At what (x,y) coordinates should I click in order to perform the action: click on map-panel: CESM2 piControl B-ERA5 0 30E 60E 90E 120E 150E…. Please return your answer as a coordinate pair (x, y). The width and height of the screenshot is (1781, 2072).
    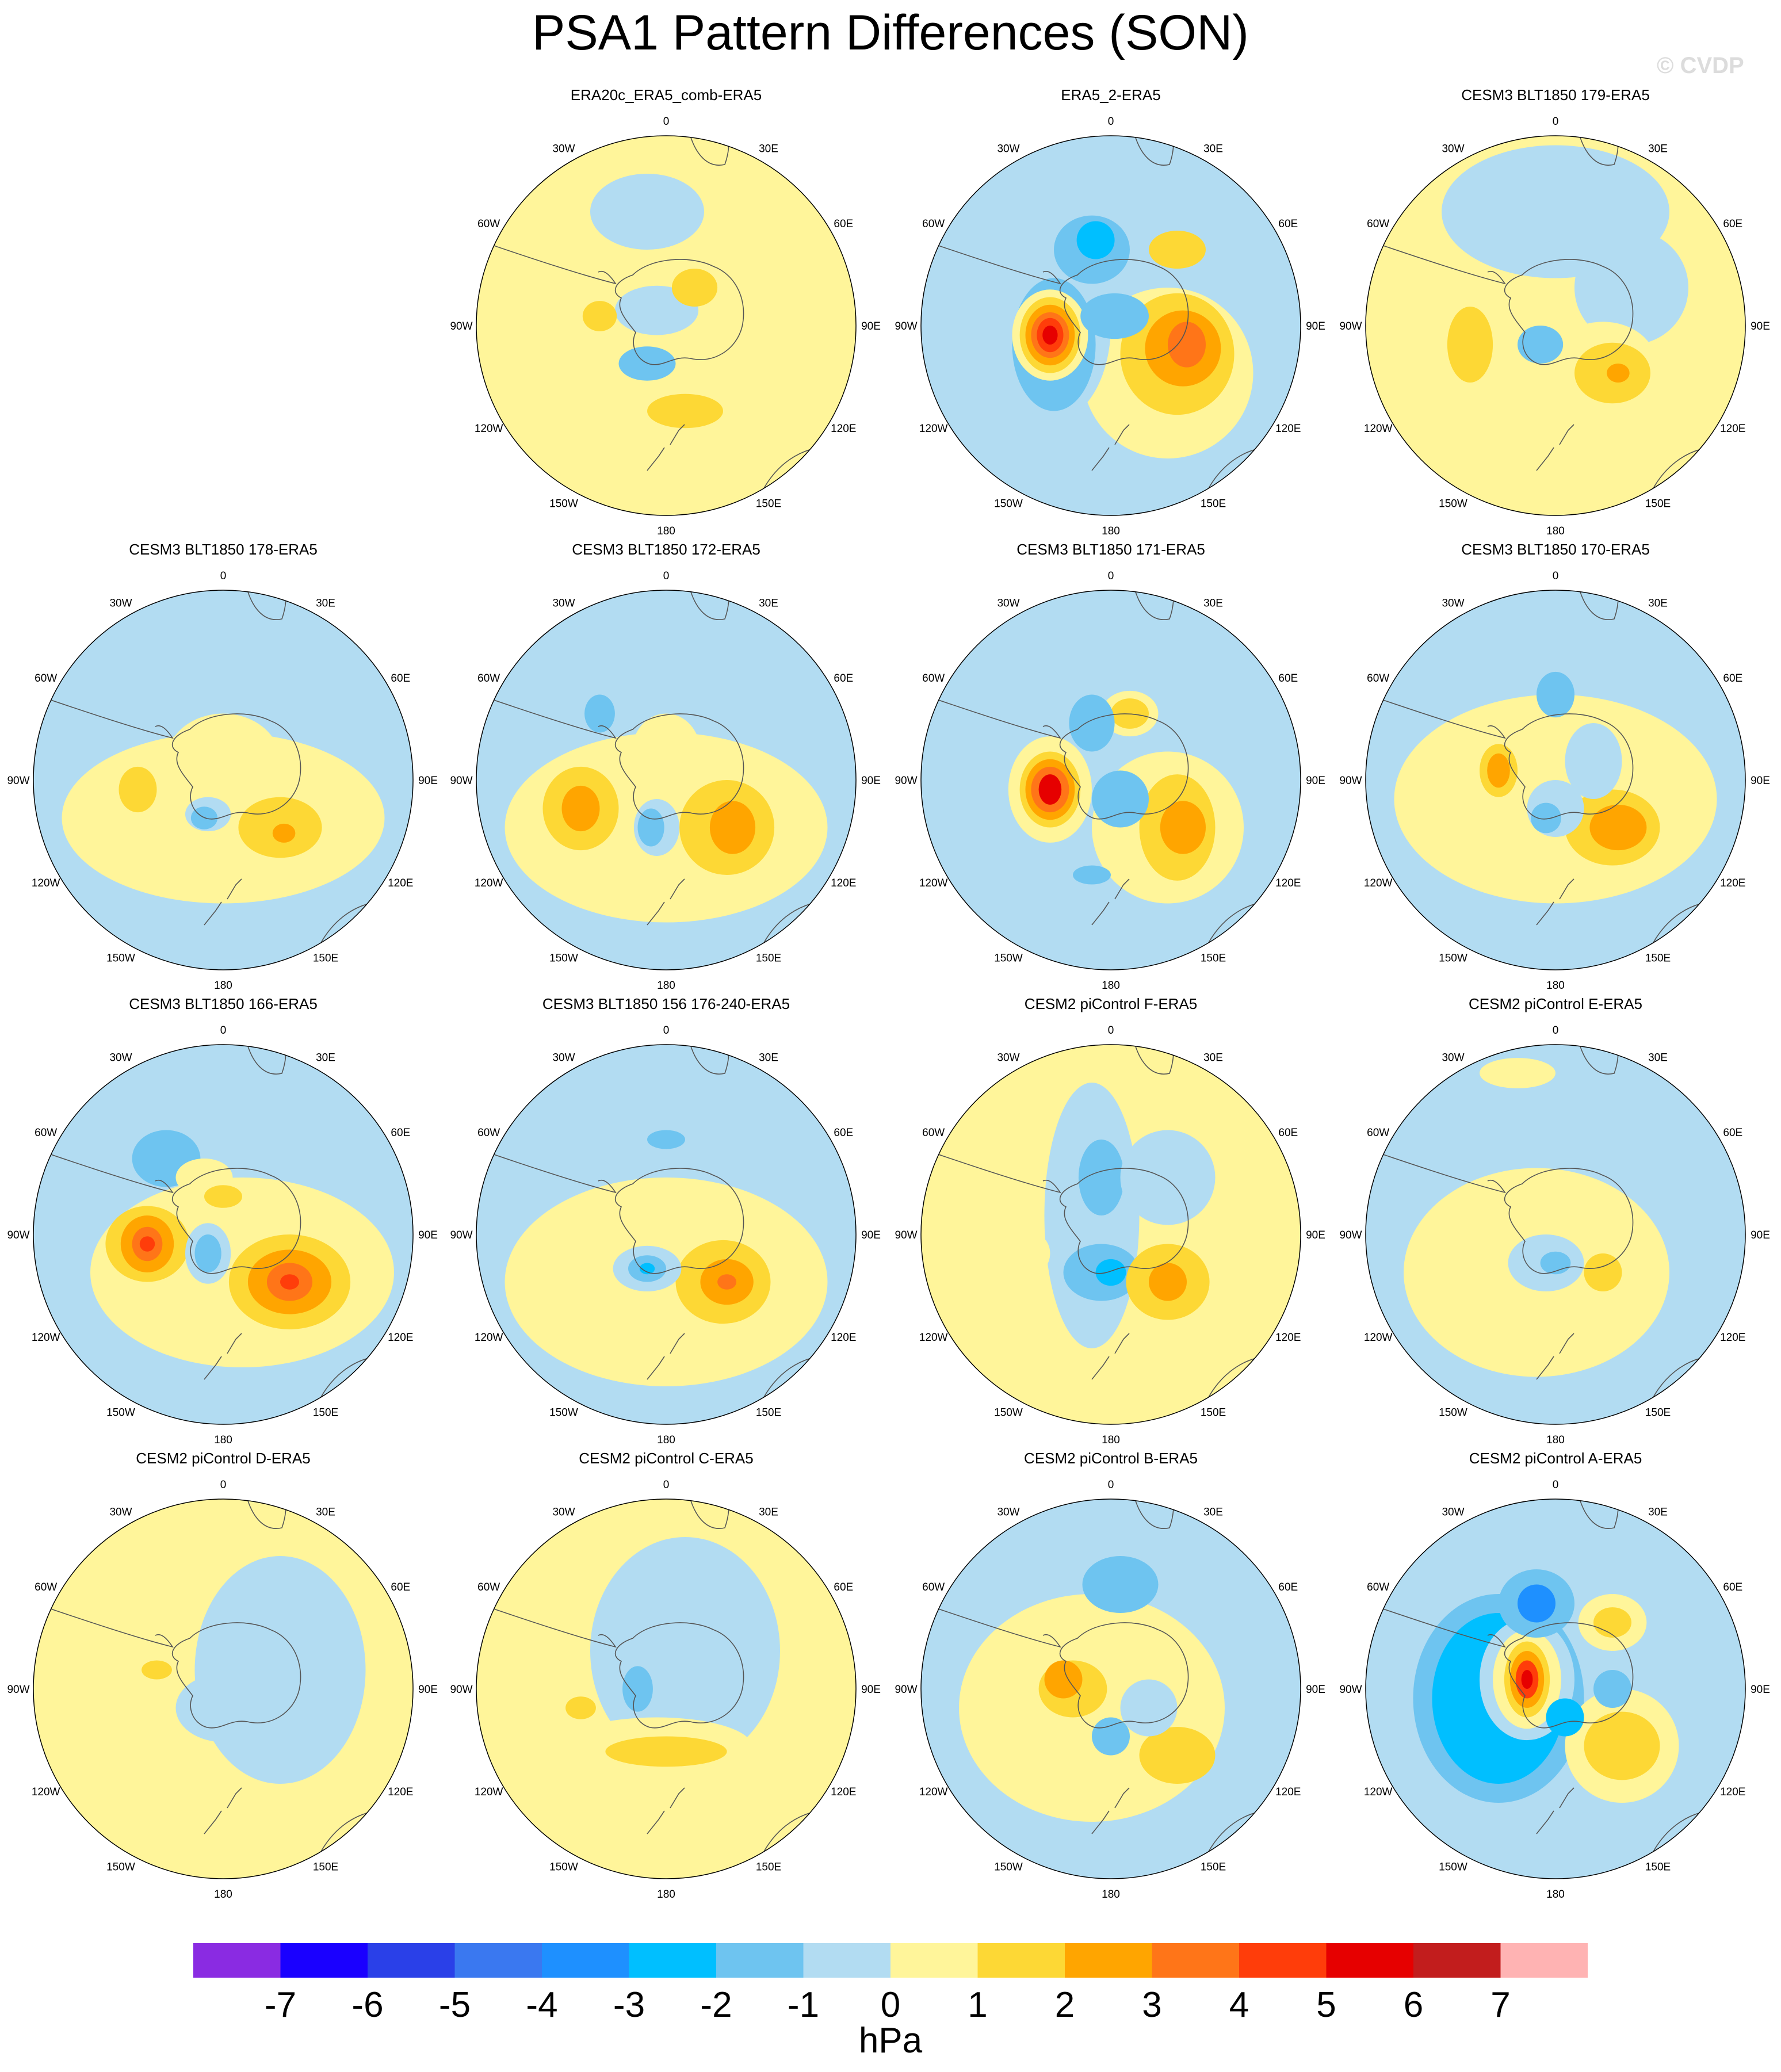
    Looking at the image, I should click on (1111, 1677).